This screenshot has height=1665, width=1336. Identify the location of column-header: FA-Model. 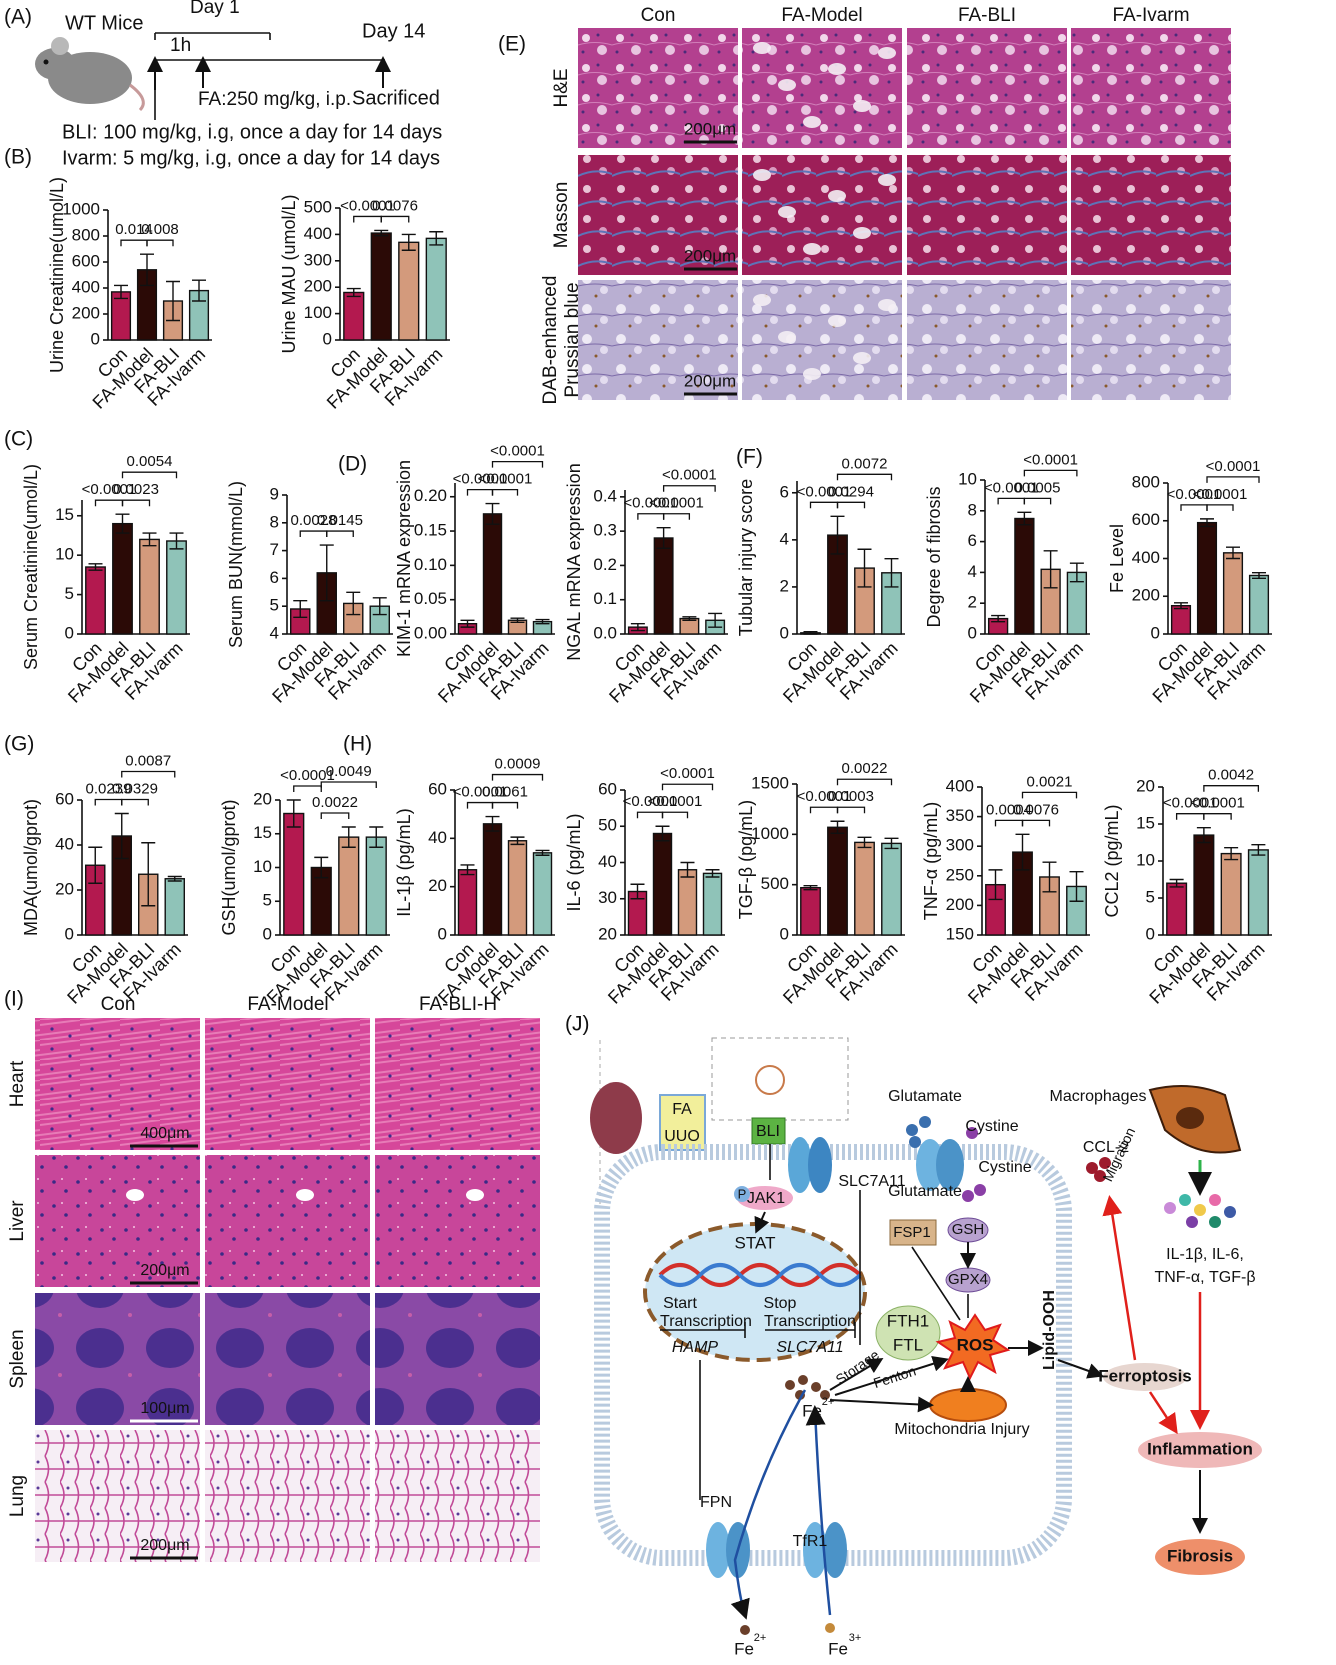
(821, 15).